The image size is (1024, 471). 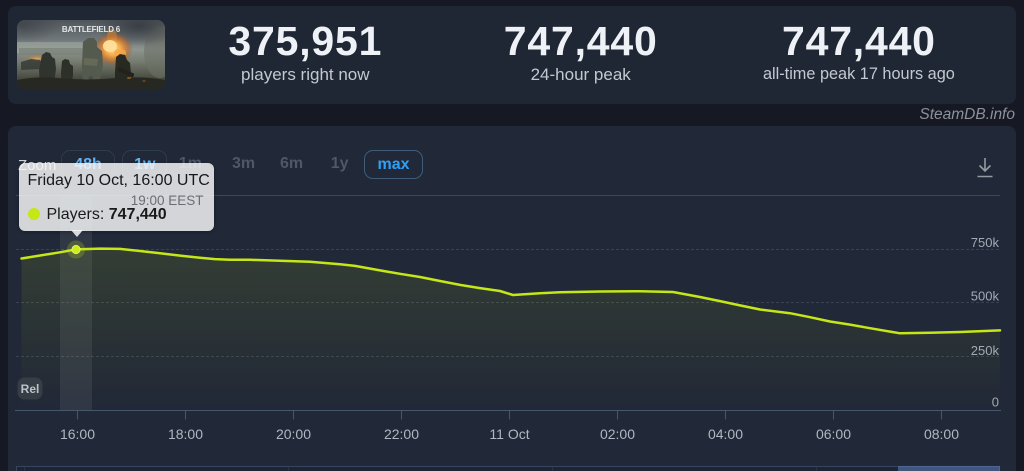 I want to click on svg-text: Rel, so click(x=30, y=389).